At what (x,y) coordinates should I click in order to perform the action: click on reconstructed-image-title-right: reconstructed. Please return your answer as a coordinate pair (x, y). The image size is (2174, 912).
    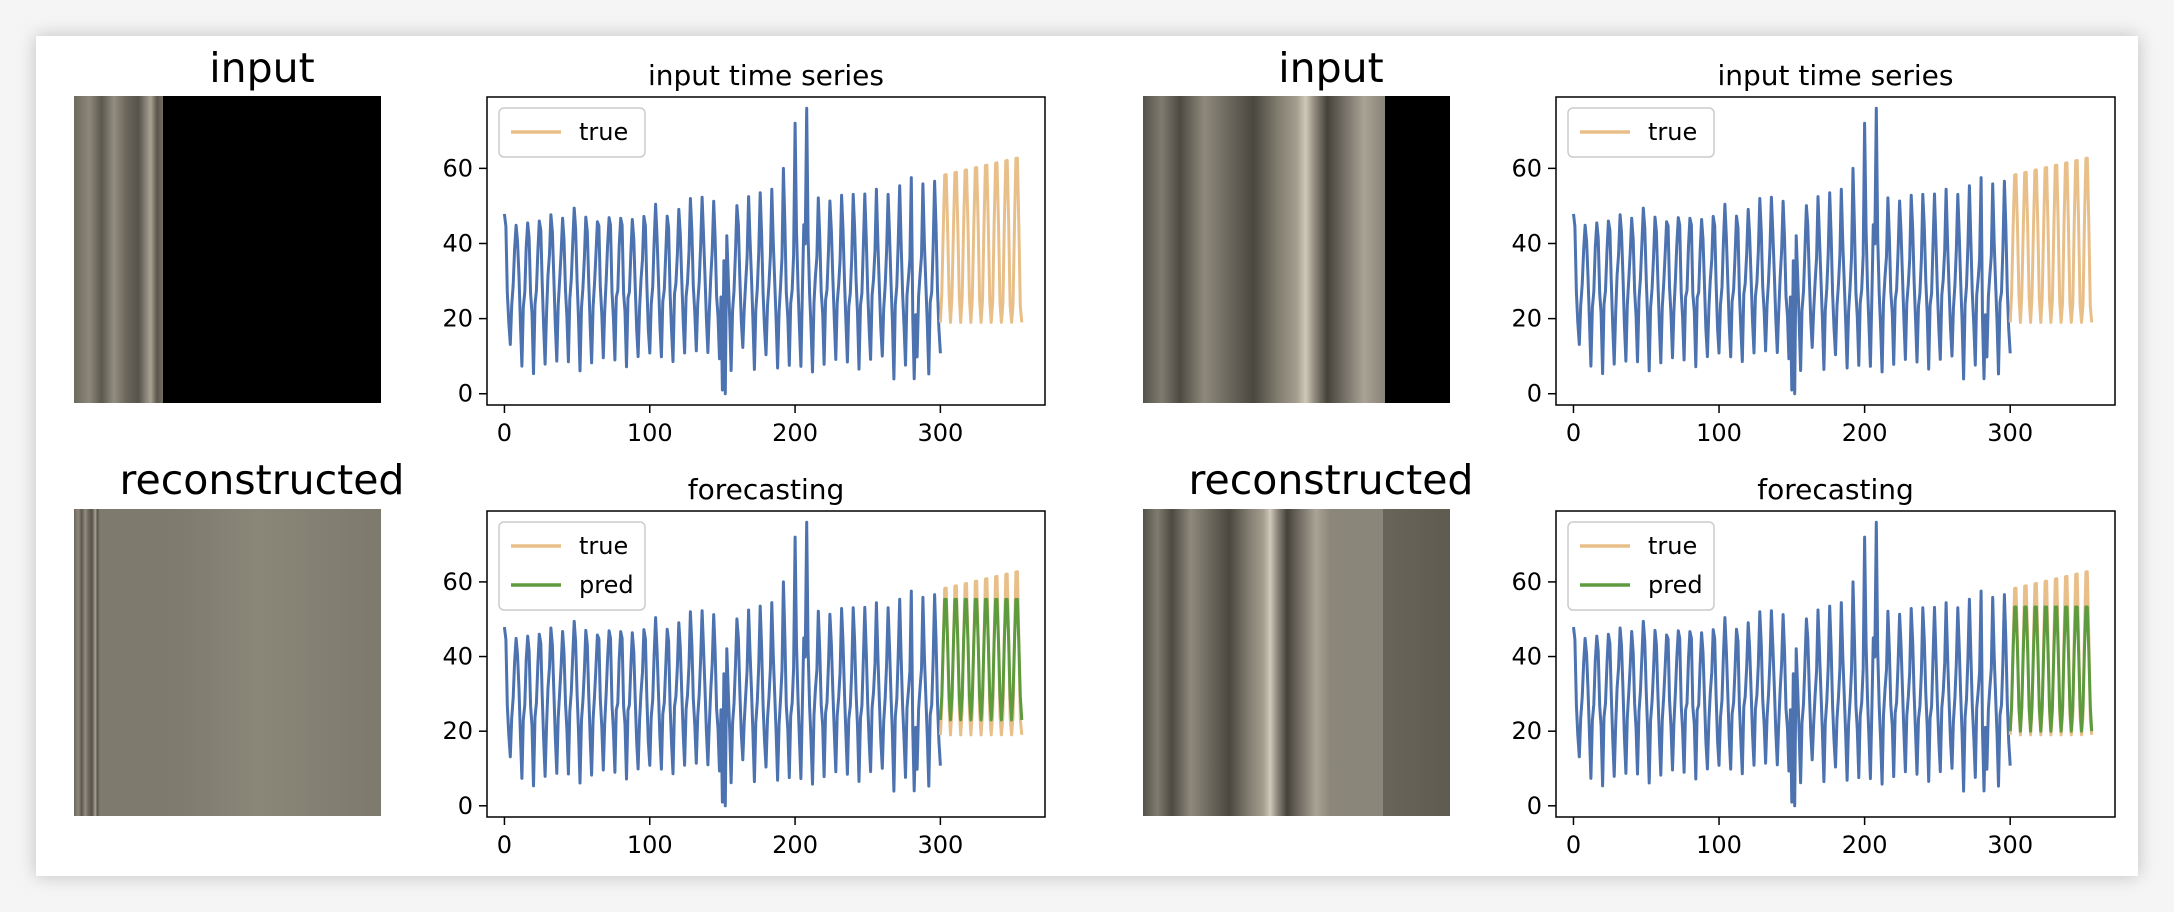
    Looking at the image, I should click on (1331, 480).